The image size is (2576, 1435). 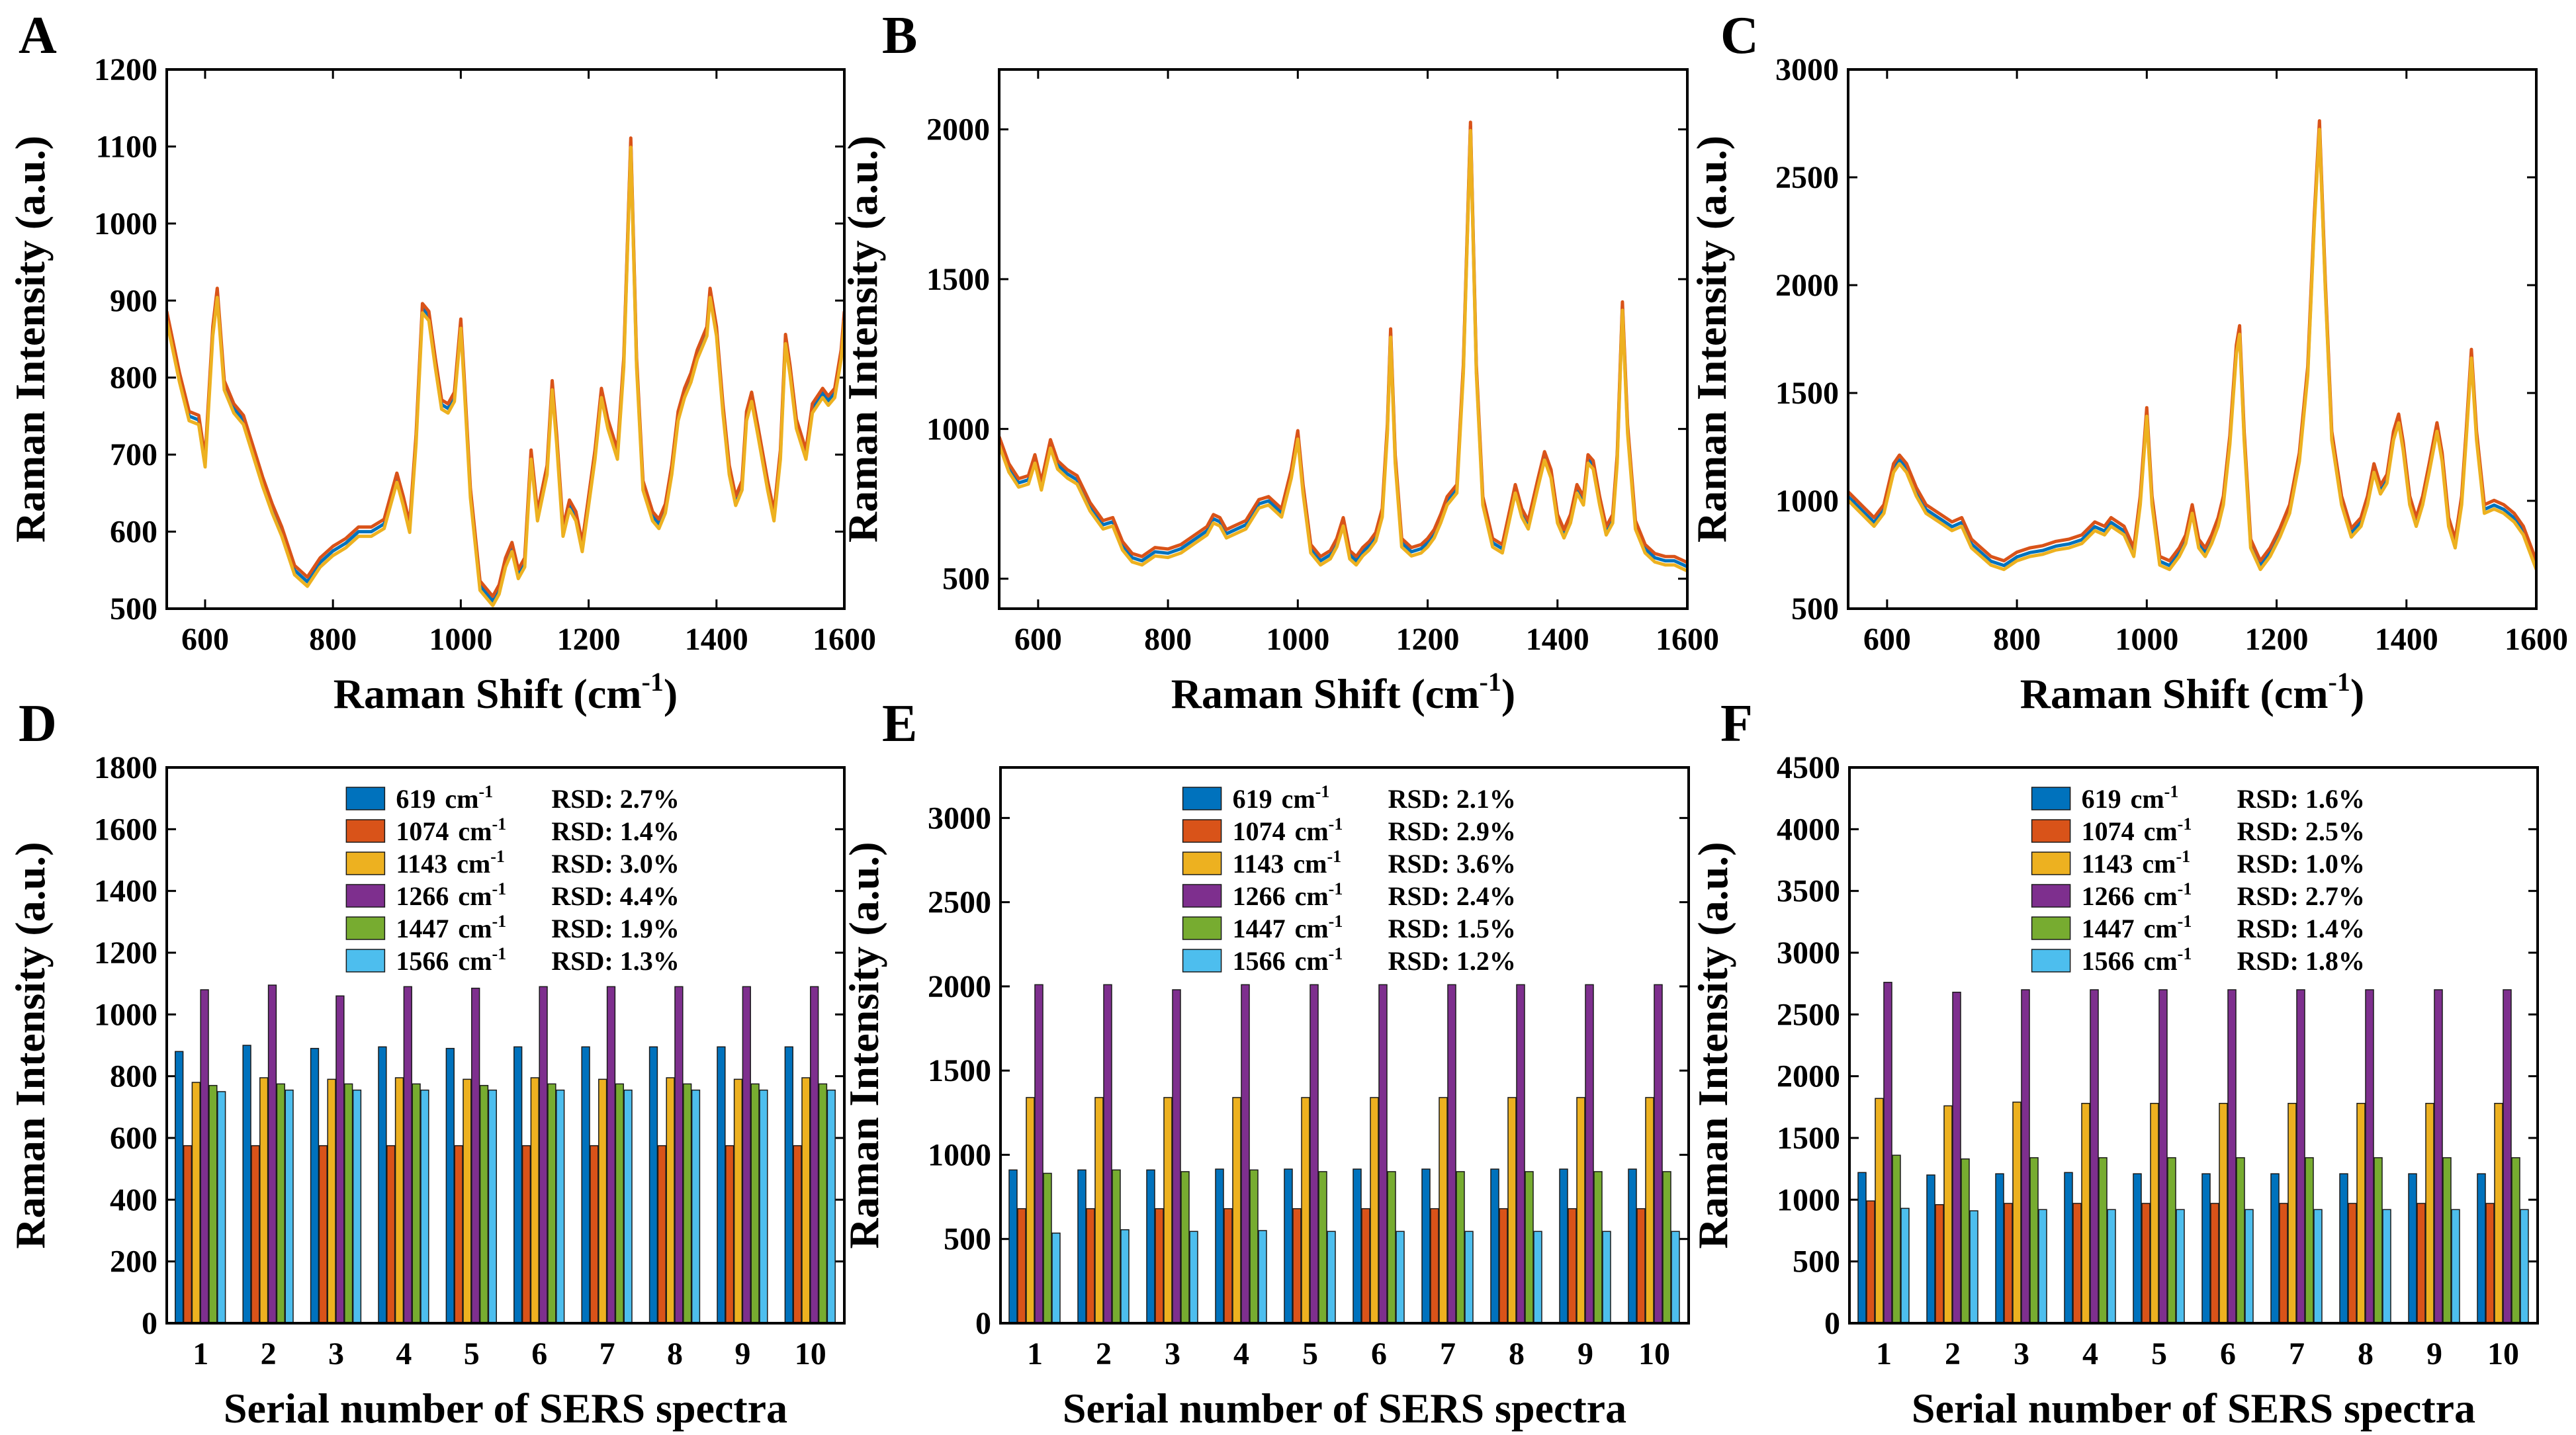 What do you see at coordinates (2301, 929) in the screenshot?
I see `legend-rsd: RSD: 1.4%` at bounding box center [2301, 929].